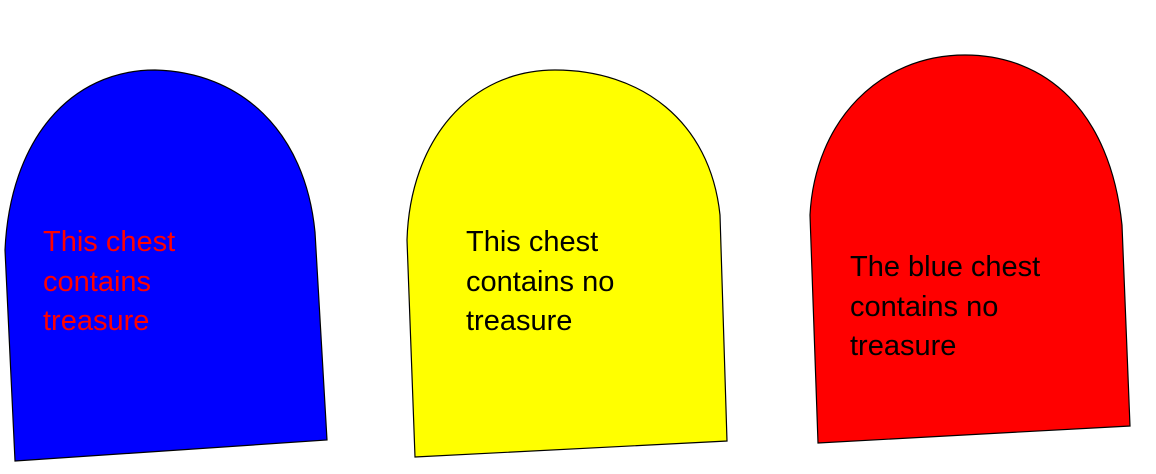 The height and width of the screenshot is (474, 1156). I want to click on blue-chest-label-line: contains, so click(97, 281).